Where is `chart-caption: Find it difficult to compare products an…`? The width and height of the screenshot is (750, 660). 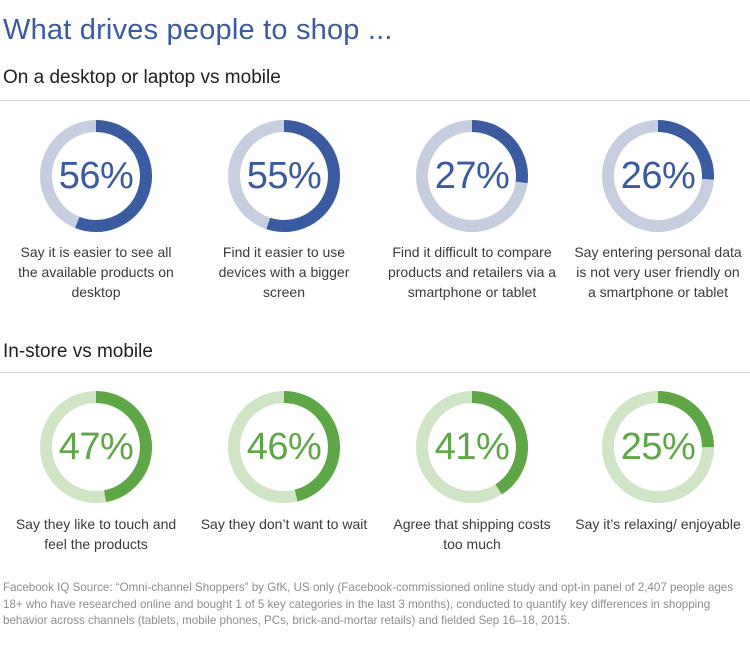
chart-caption: Find it difficult to compare products an… is located at coordinates (472, 272).